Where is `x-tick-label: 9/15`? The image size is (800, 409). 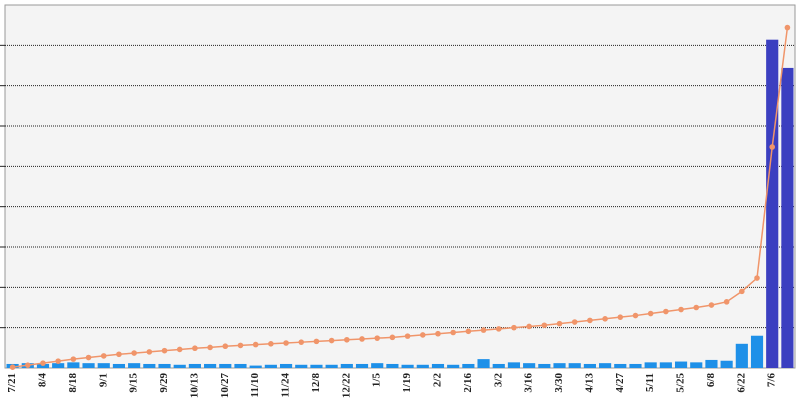 x-tick-label: 9/15 is located at coordinates (134, 383).